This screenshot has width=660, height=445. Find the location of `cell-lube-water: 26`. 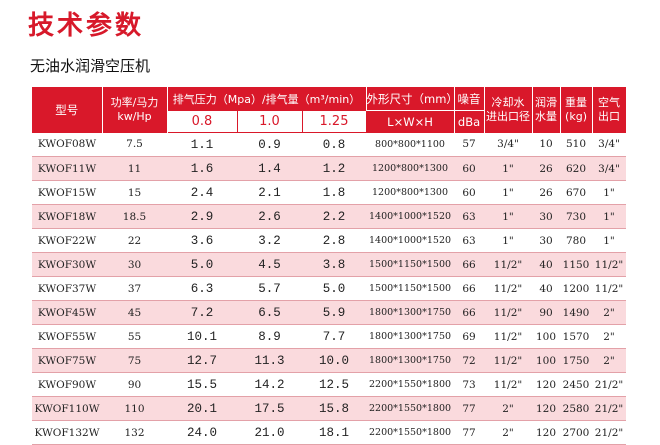

cell-lube-water: 26 is located at coordinates (546, 168).